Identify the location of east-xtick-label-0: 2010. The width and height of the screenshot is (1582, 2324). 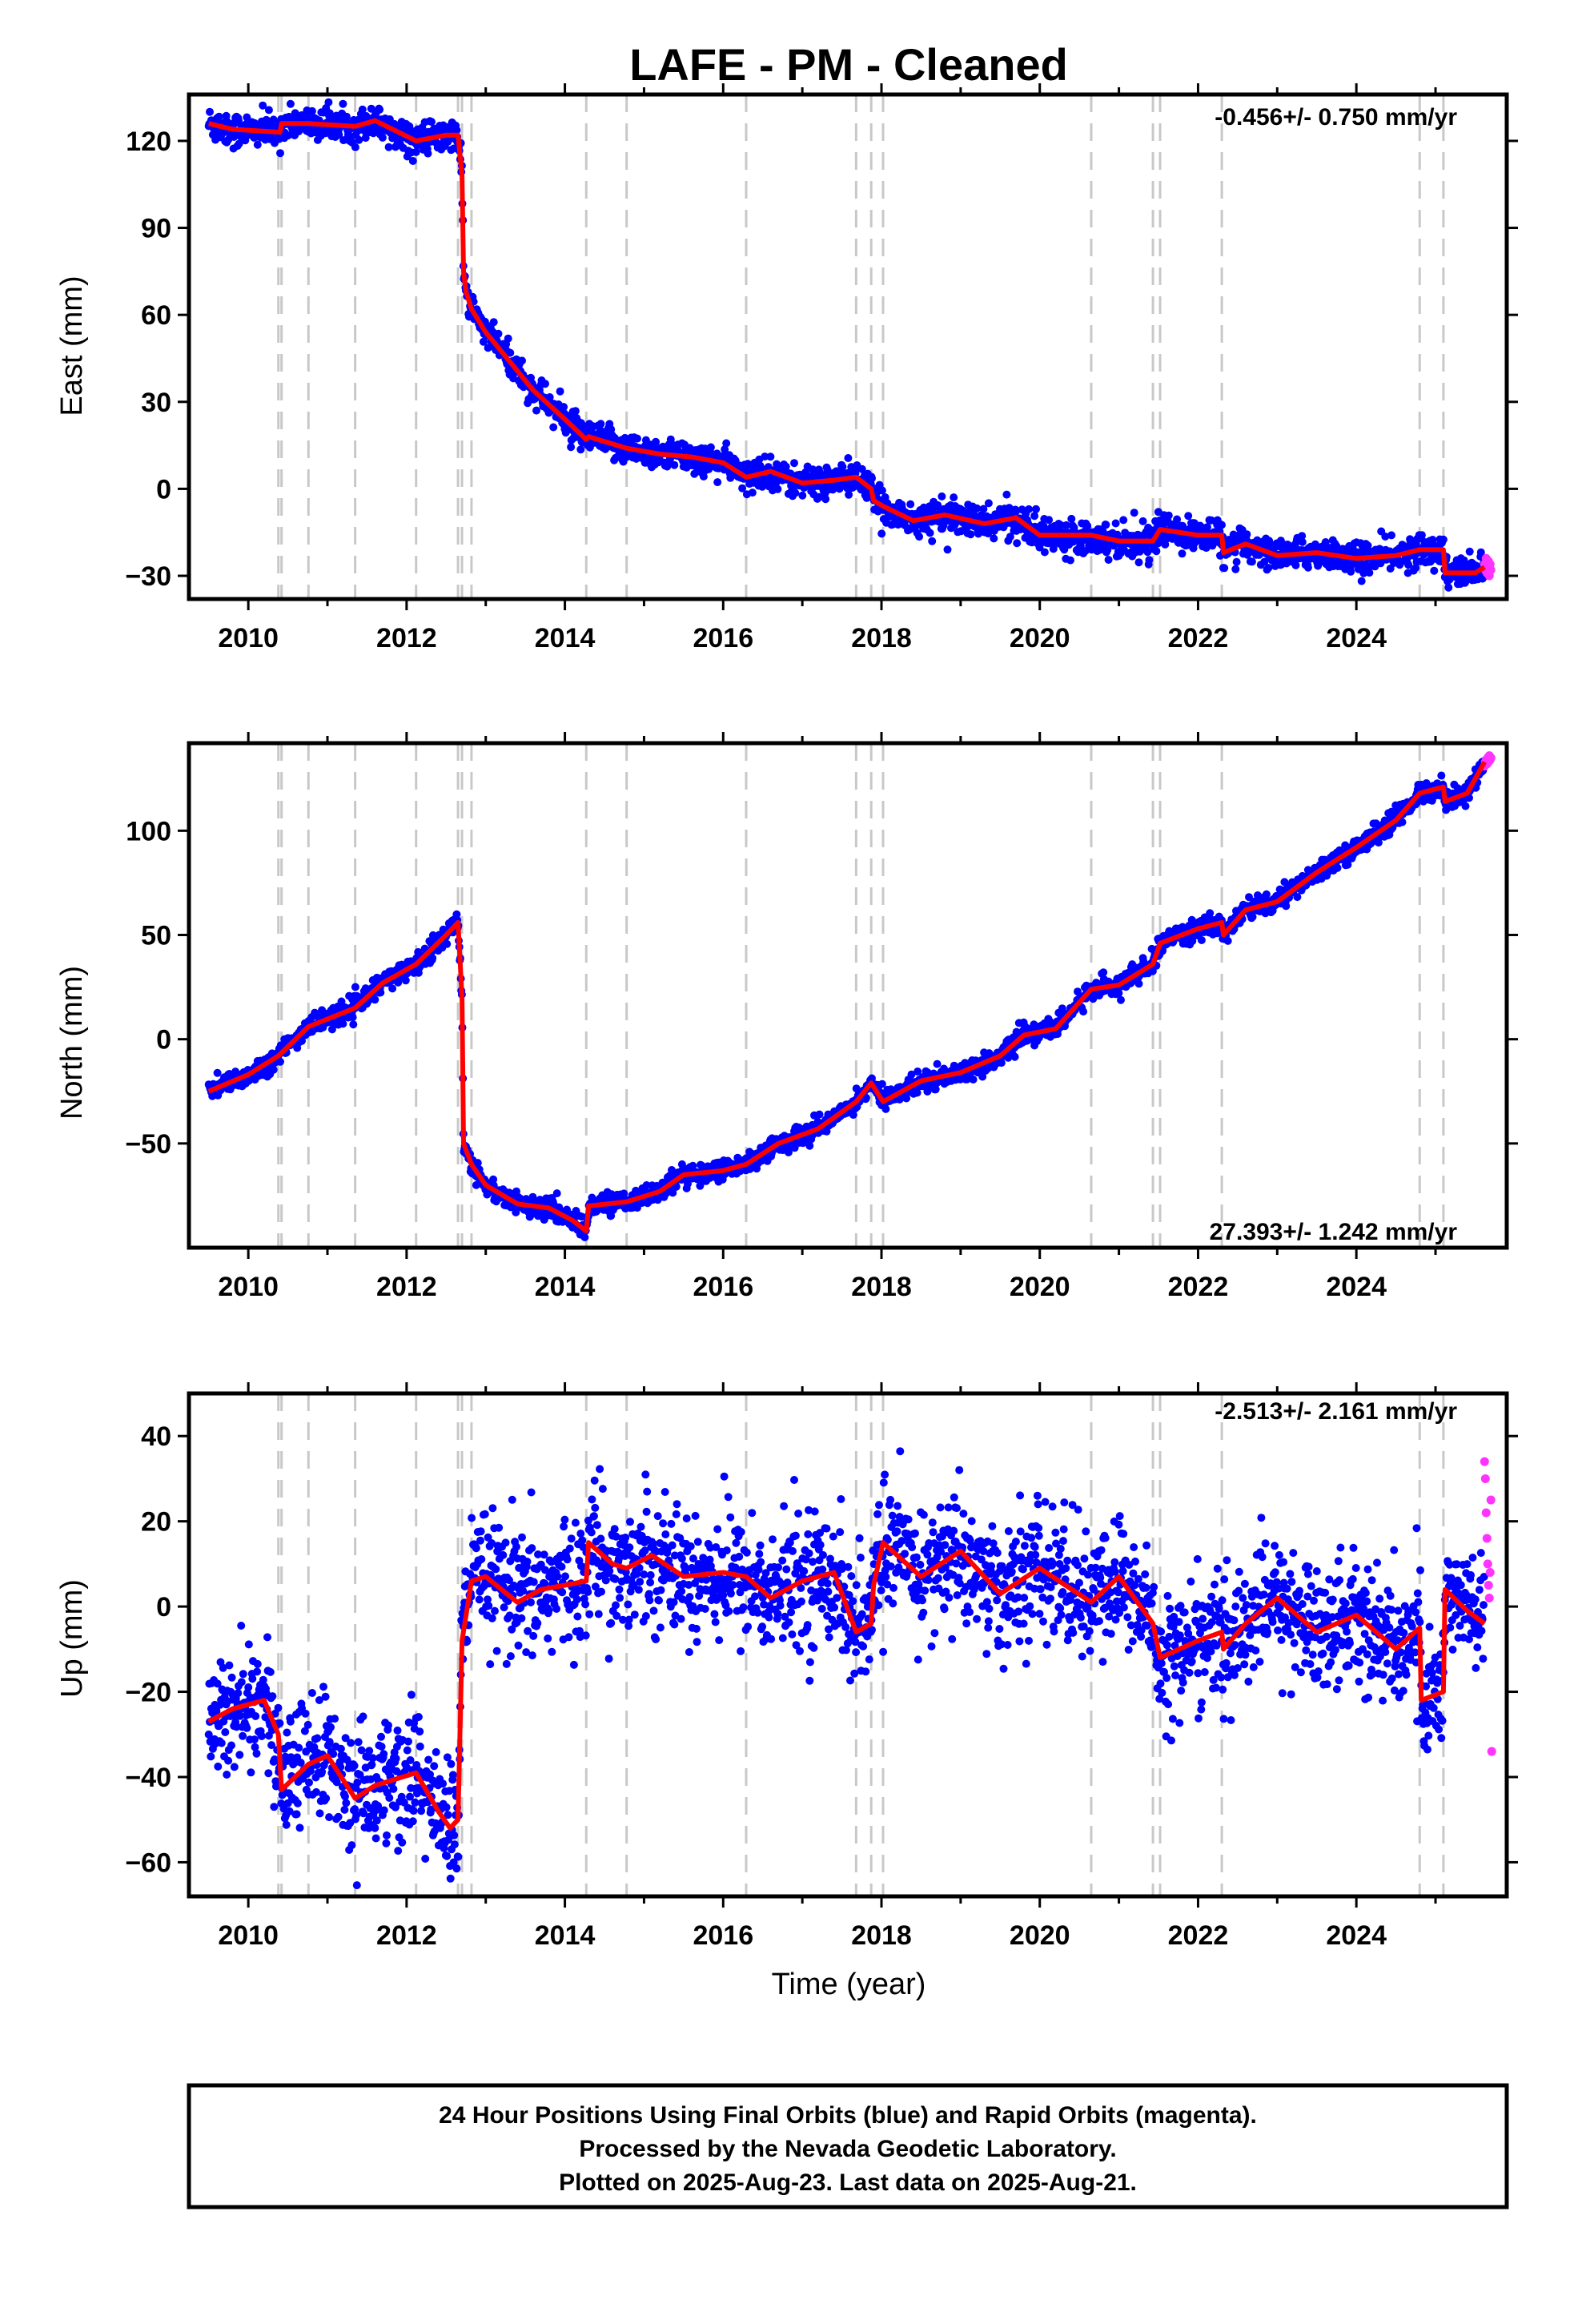
(249, 638).